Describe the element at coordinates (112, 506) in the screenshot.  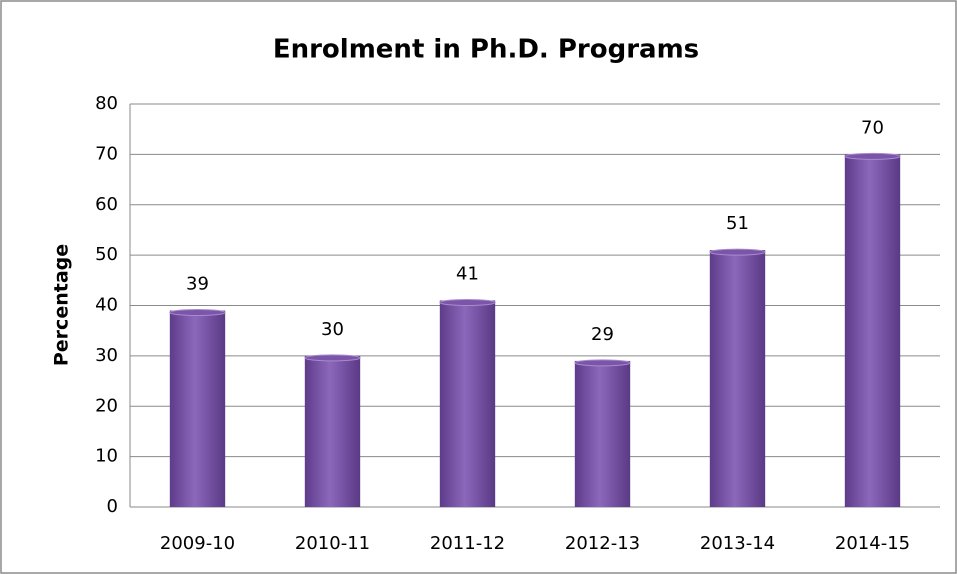
I see `y-tick-label: 0` at that location.